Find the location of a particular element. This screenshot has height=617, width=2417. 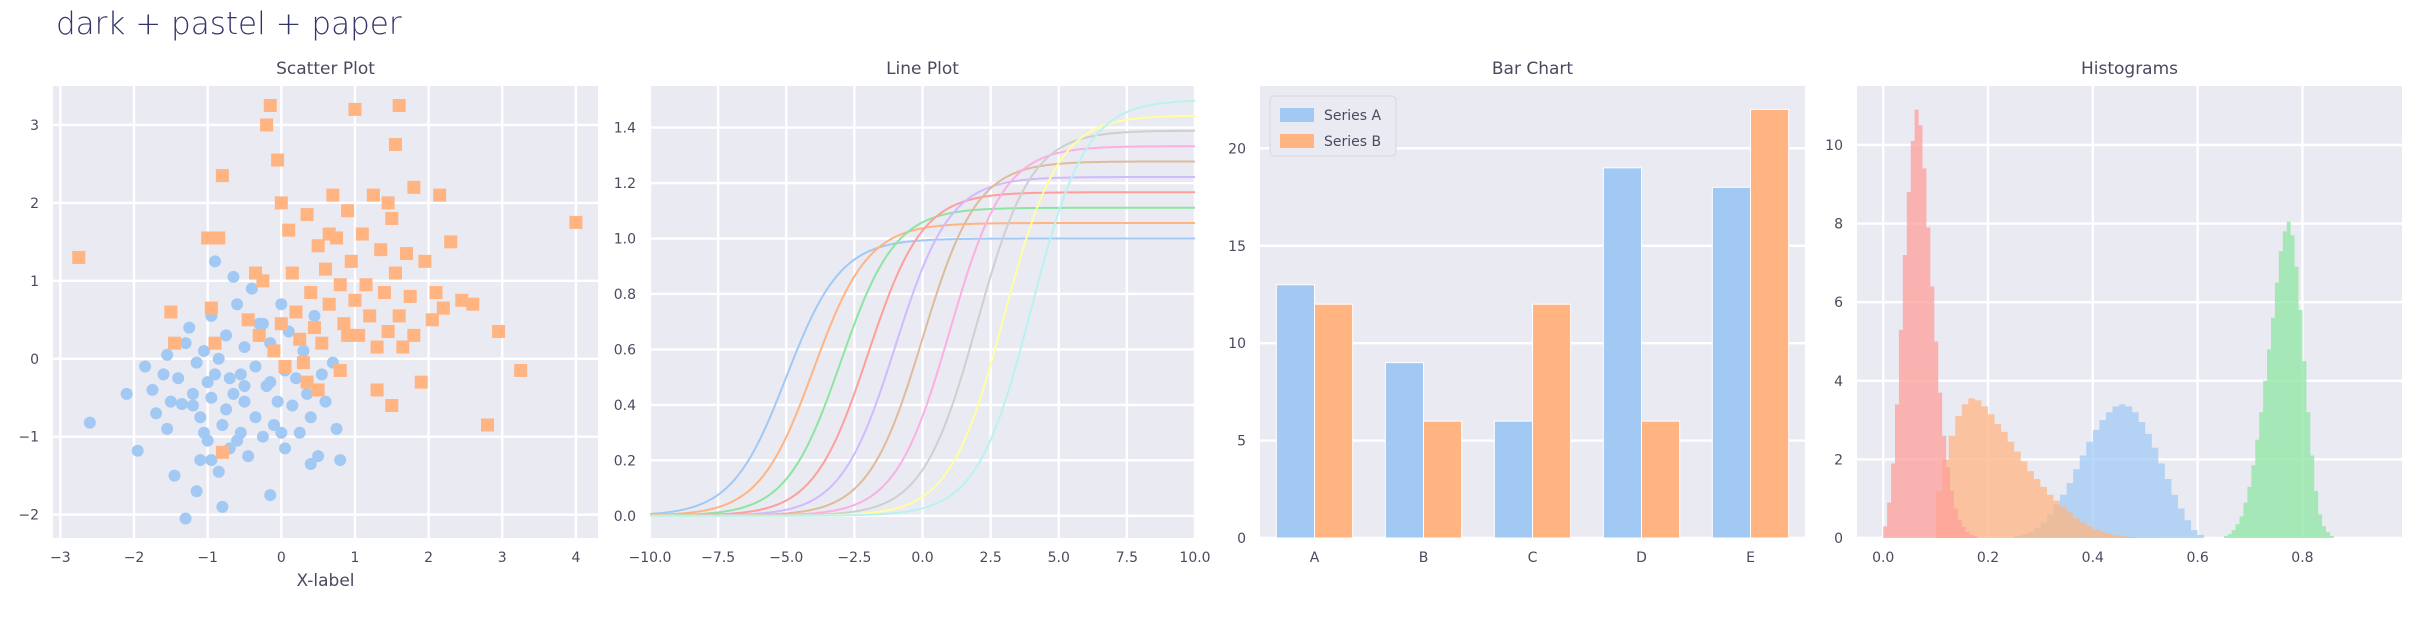

x-tick-label: 0.4 is located at coordinates (2093, 558).